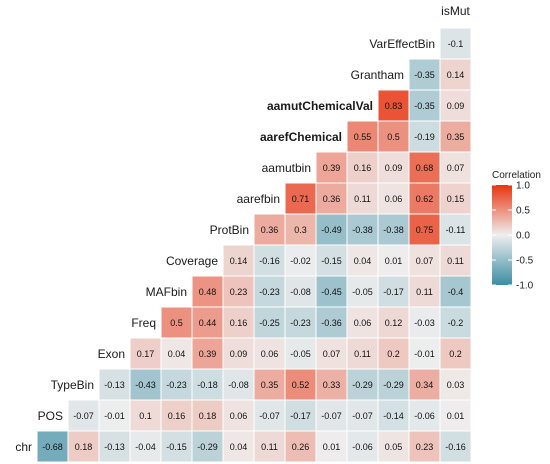  Describe the element at coordinates (525, 261) in the screenshot. I see `legend-tick-label: -0.5` at that location.